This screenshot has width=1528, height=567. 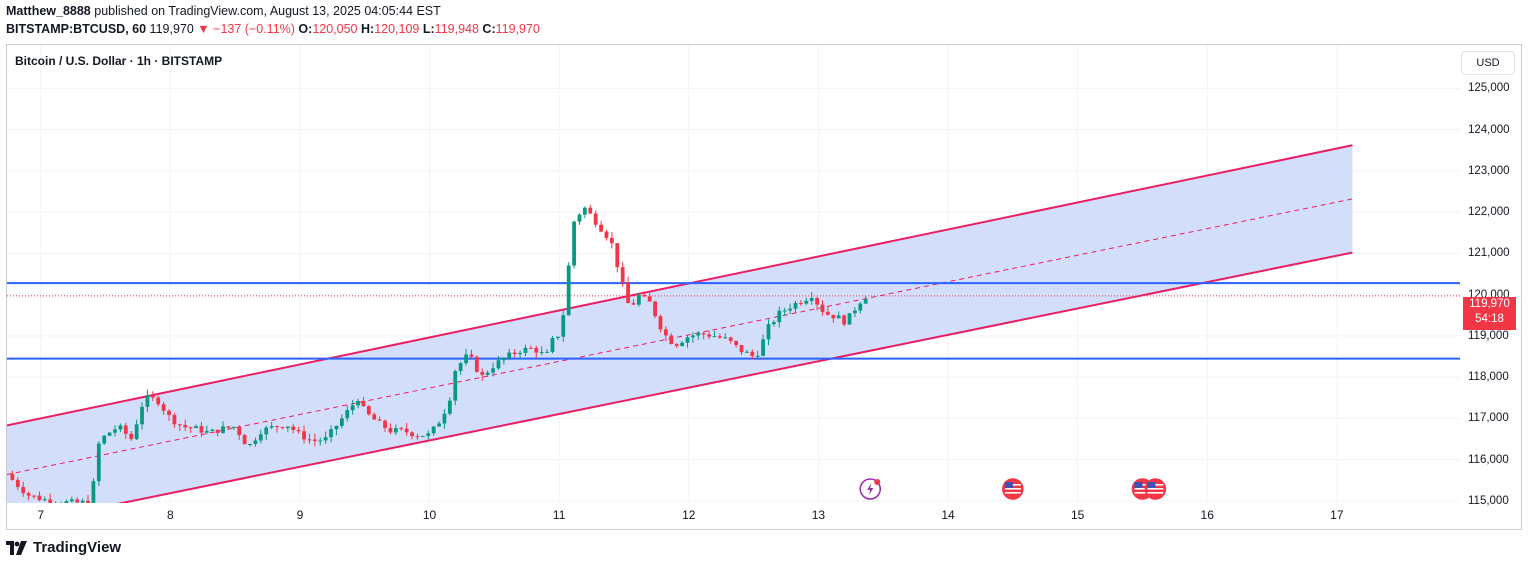 I want to click on tradingview-logo: TradingView, so click(x=63, y=547).